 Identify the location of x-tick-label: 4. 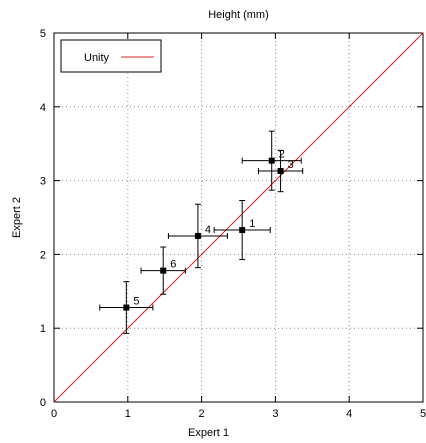
(349, 414).